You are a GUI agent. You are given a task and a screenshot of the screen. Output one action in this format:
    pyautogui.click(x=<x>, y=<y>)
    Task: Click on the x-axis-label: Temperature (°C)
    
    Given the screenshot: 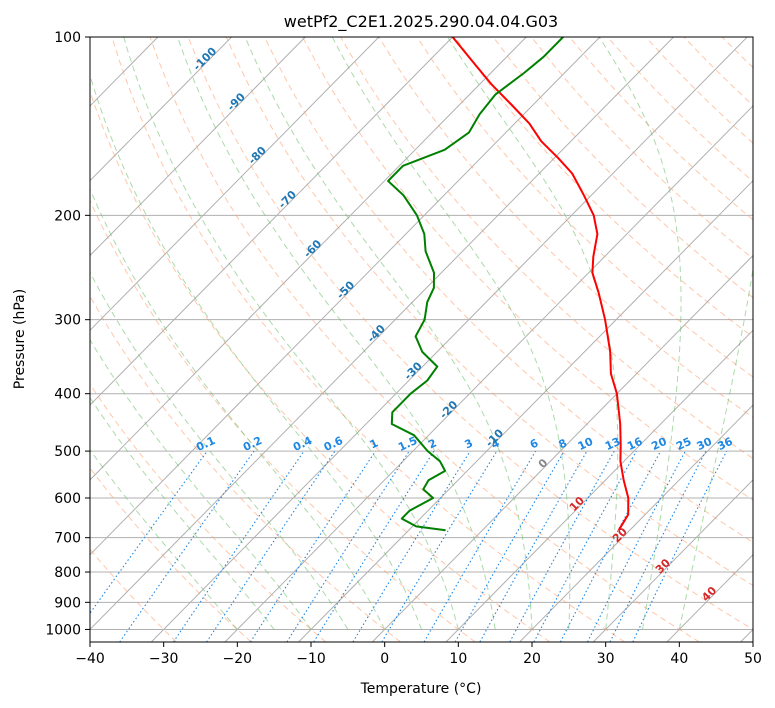 What is the action you would take?
    pyautogui.click(x=421, y=689)
    